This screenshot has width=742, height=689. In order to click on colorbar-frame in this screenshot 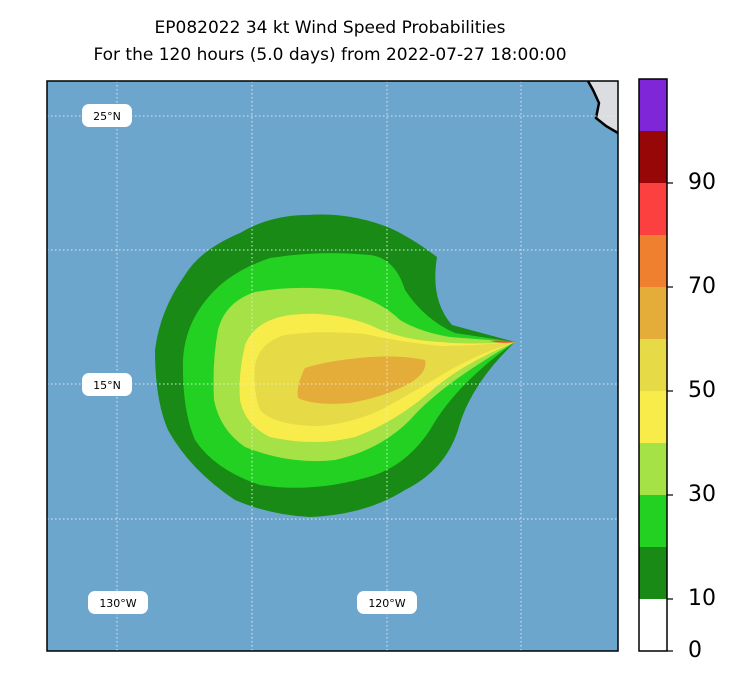, I will do `click(653, 365)`.